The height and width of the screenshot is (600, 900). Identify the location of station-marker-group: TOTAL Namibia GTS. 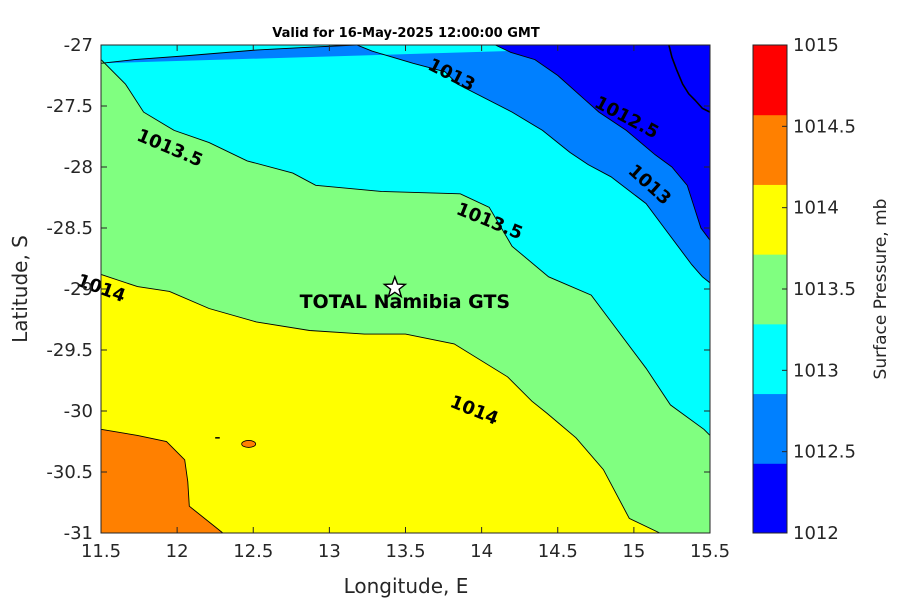
(405, 293).